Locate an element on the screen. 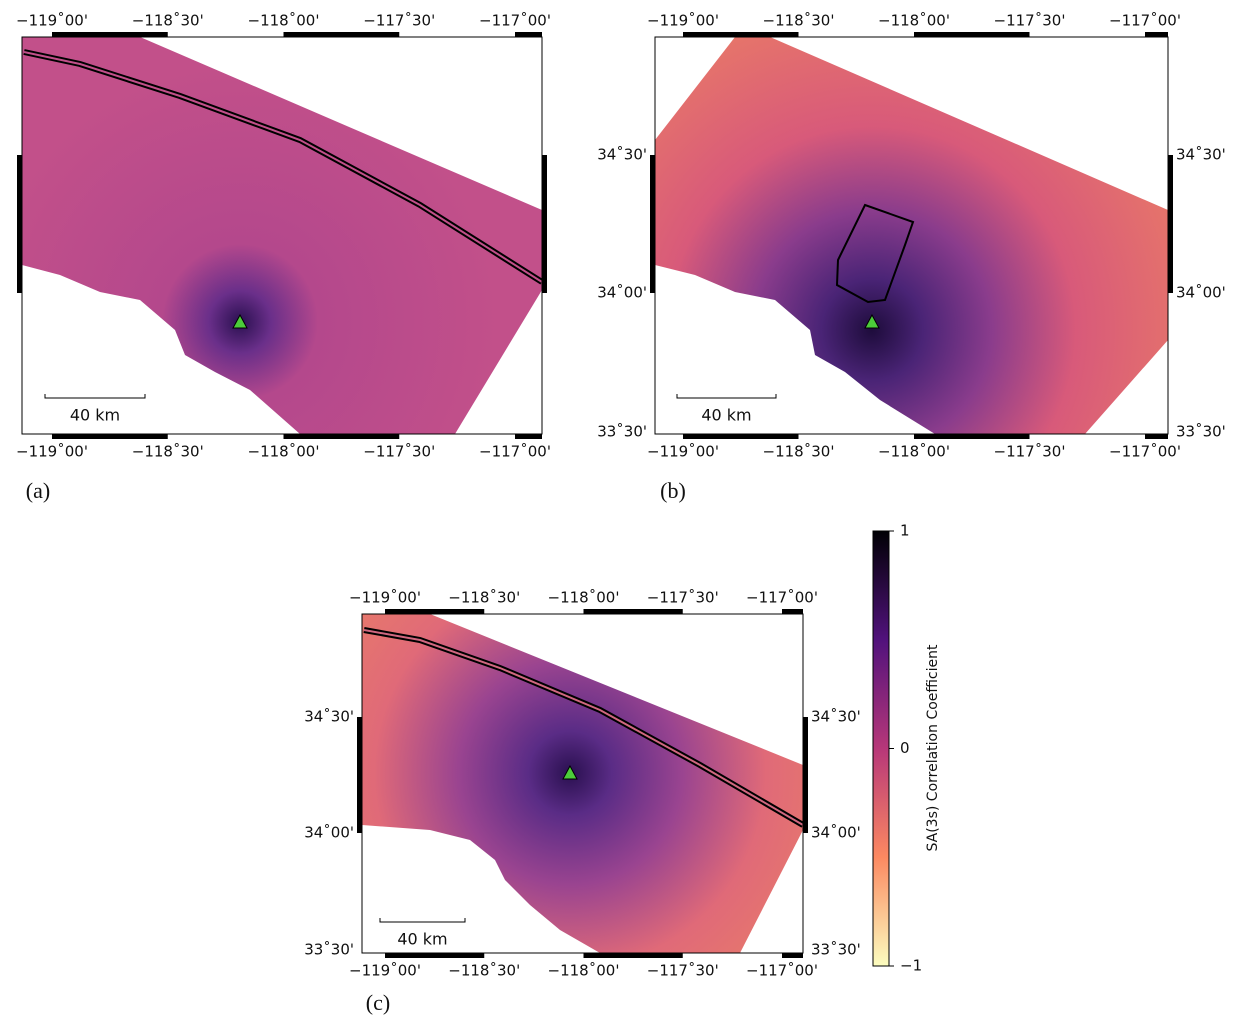 The image size is (1246, 1025). panel-label: (a) is located at coordinates (38, 490).